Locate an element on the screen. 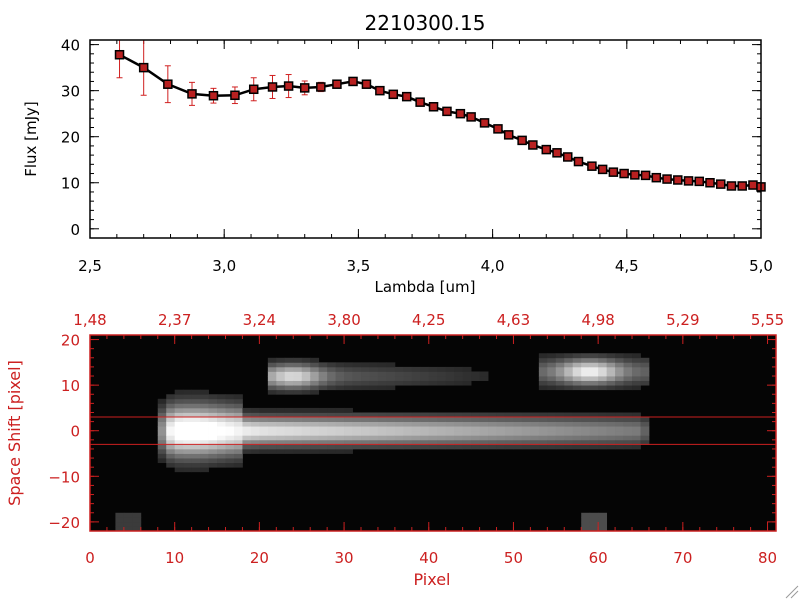  y-tick-label: −10 is located at coordinates (64, 477).